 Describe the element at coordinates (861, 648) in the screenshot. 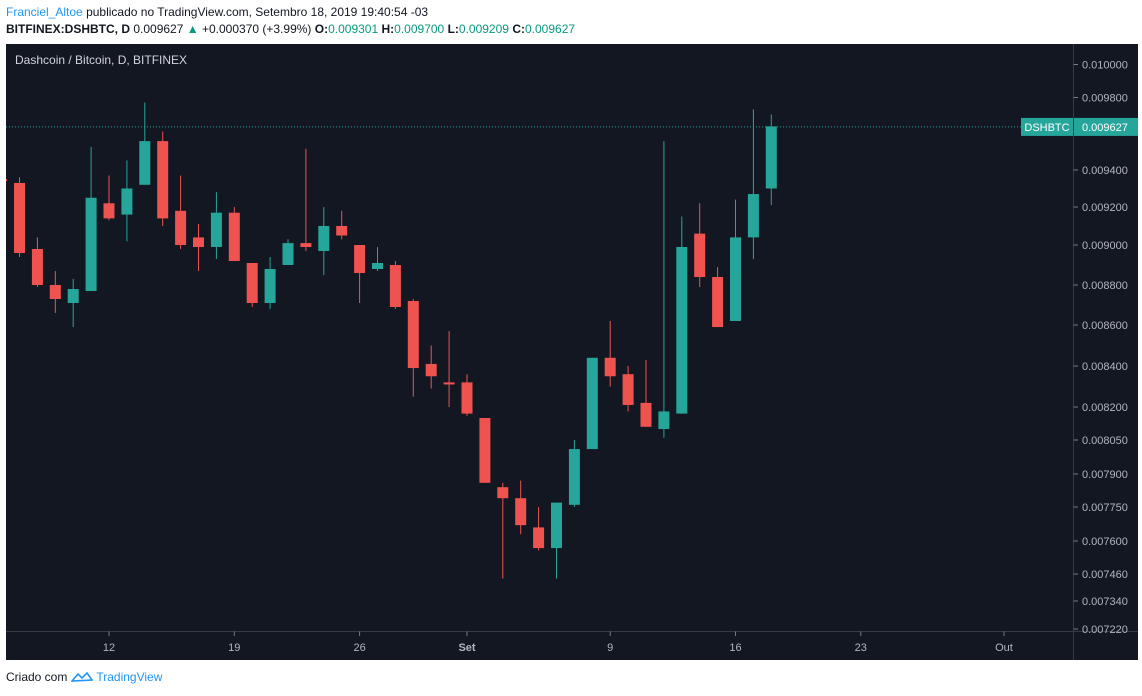

I see `time-tick-label: 23` at that location.